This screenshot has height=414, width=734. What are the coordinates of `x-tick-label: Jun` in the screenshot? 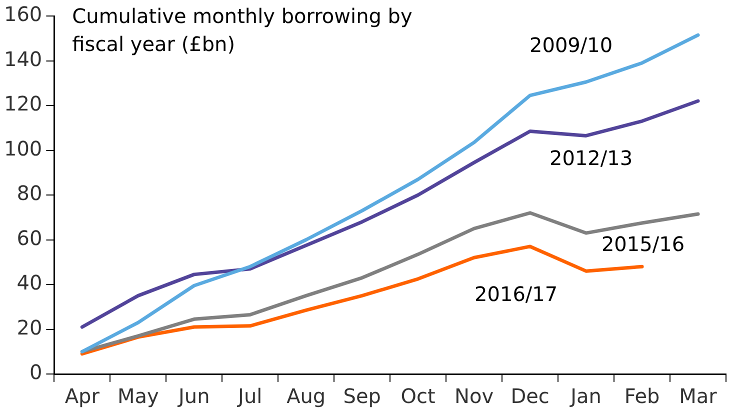 It's located at (193, 396).